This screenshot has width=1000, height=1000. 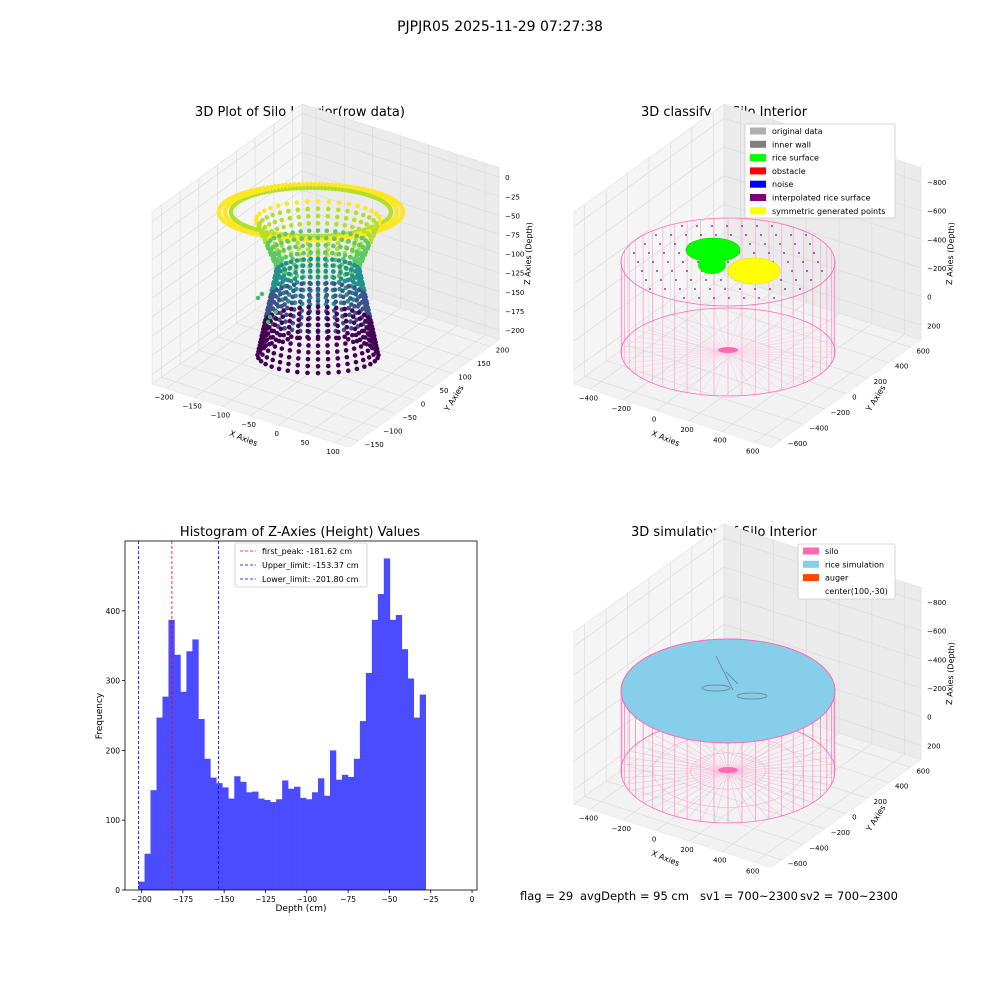 I want to click on y-tick-label: 100, so click(x=113, y=820).